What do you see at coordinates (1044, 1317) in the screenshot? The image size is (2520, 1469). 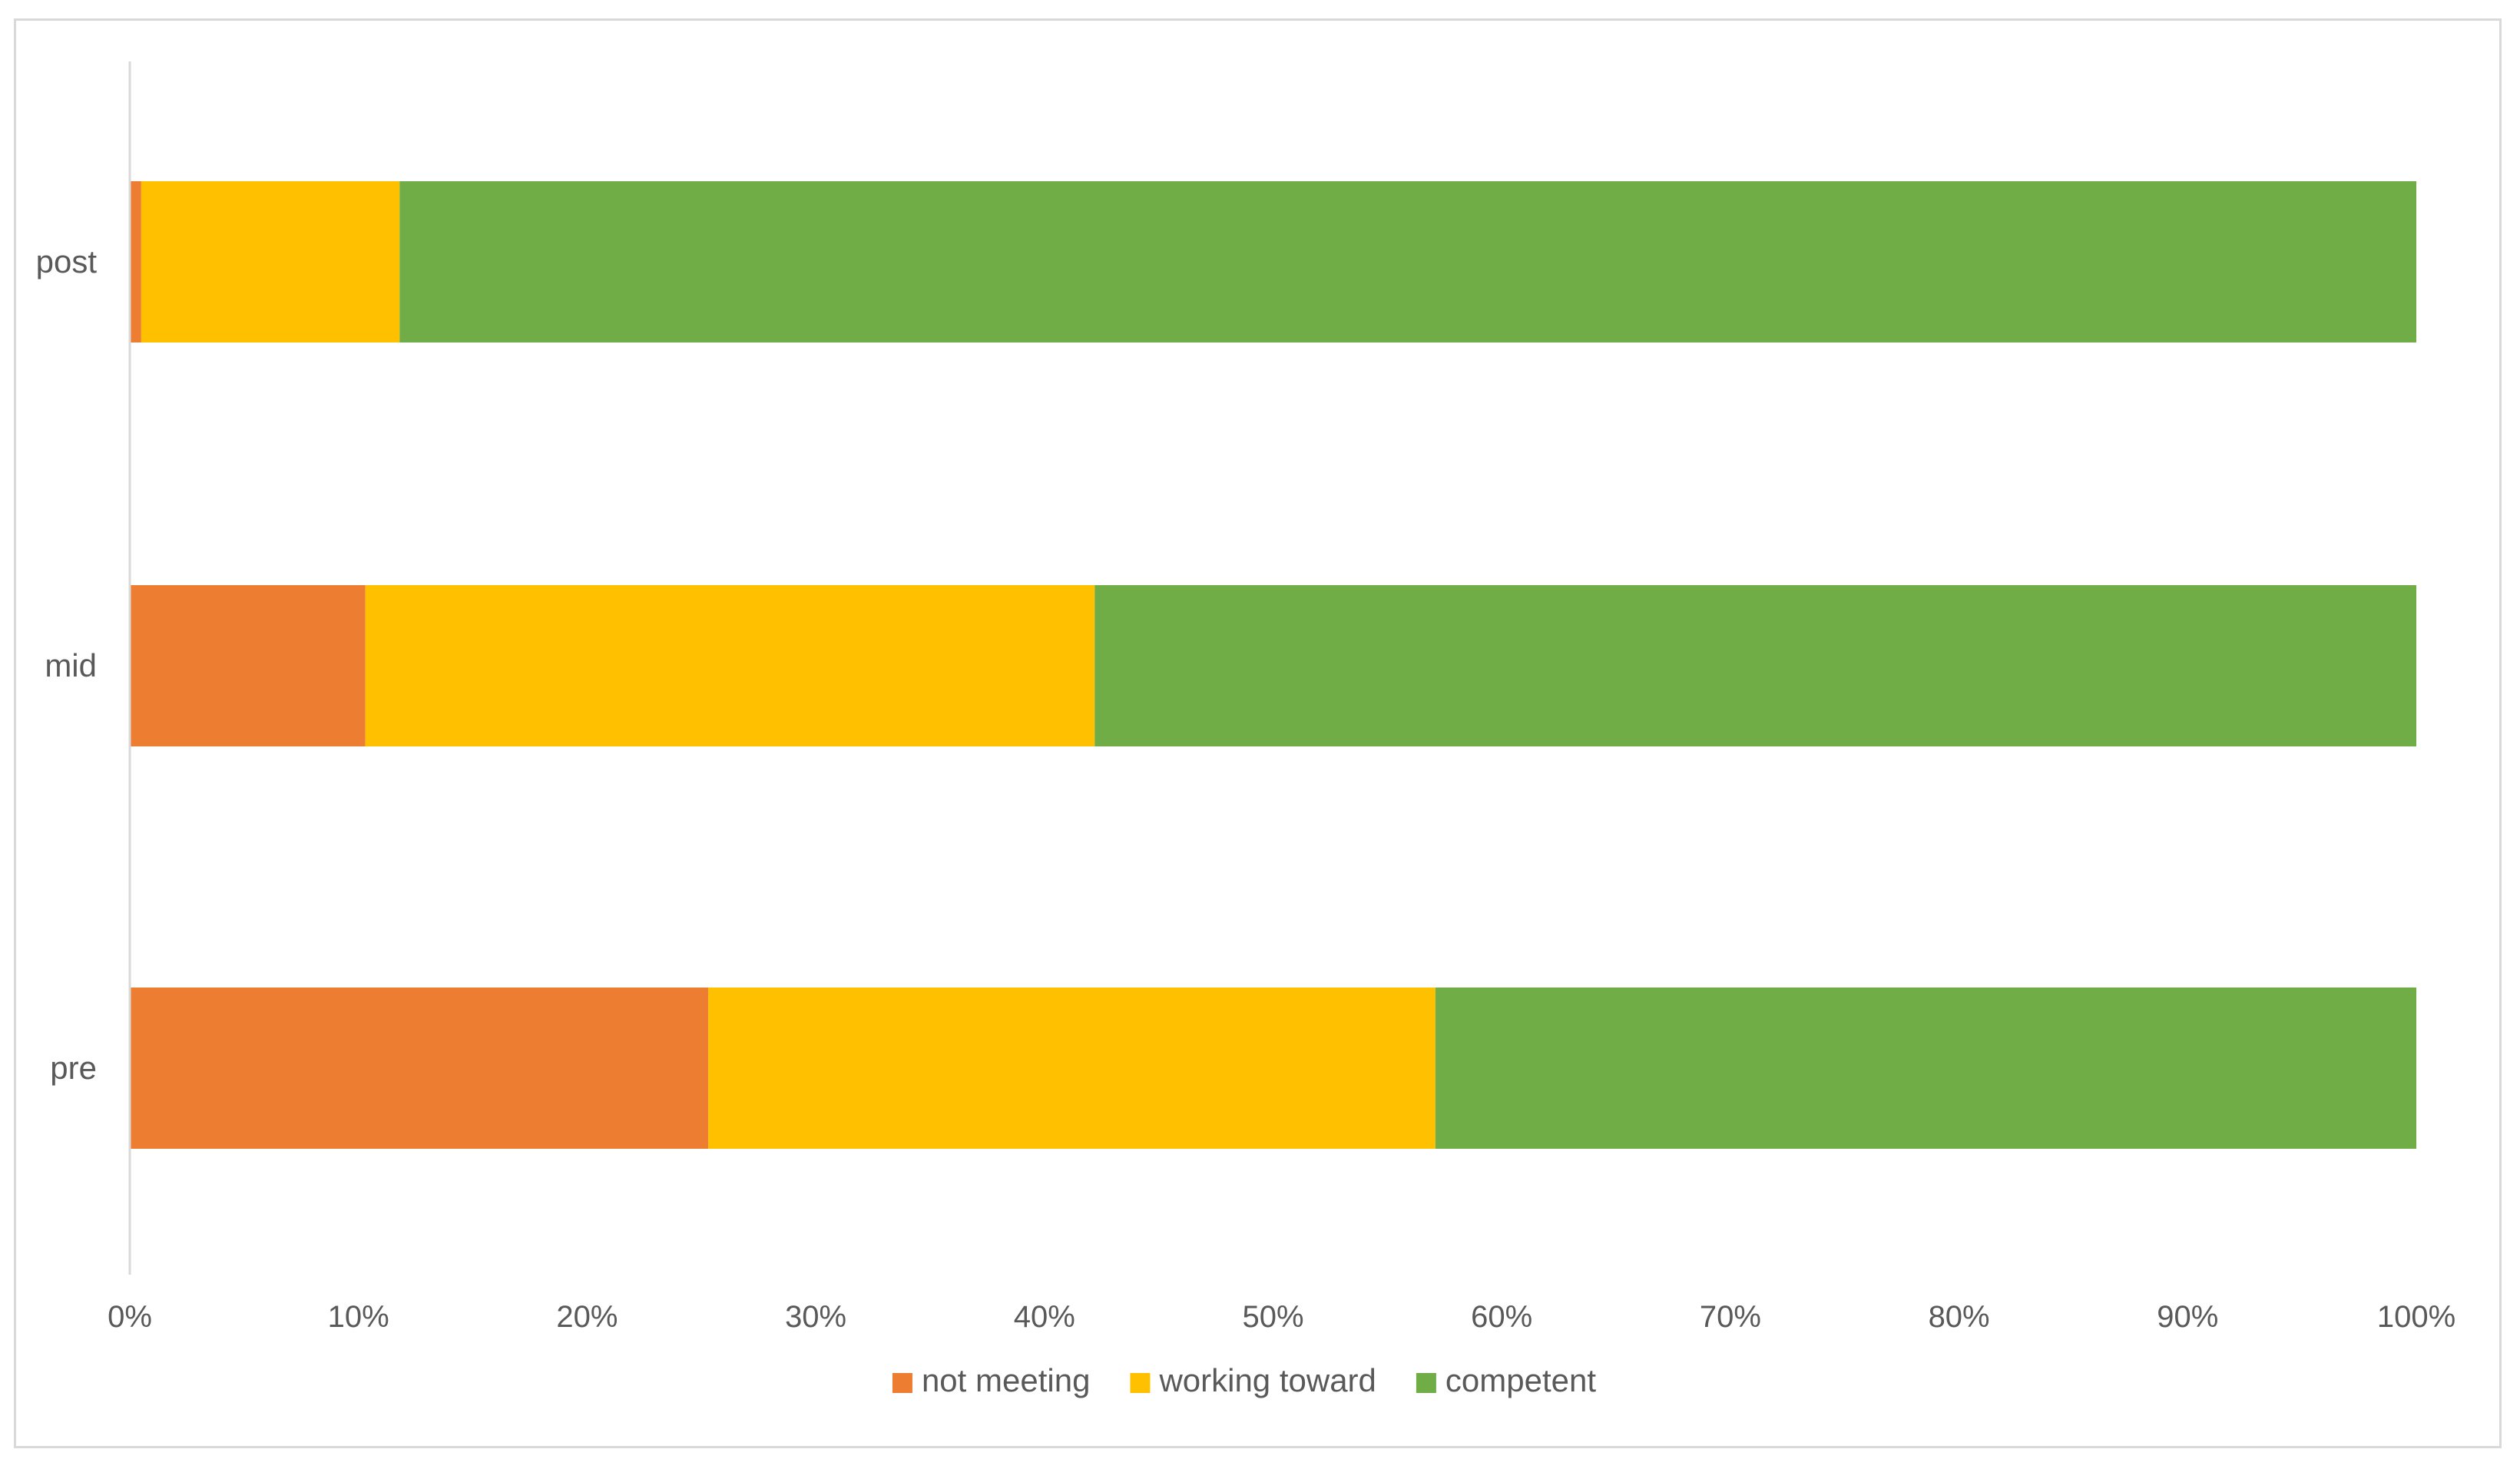 I see `x-tick-label: 40%` at bounding box center [1044, 1317].